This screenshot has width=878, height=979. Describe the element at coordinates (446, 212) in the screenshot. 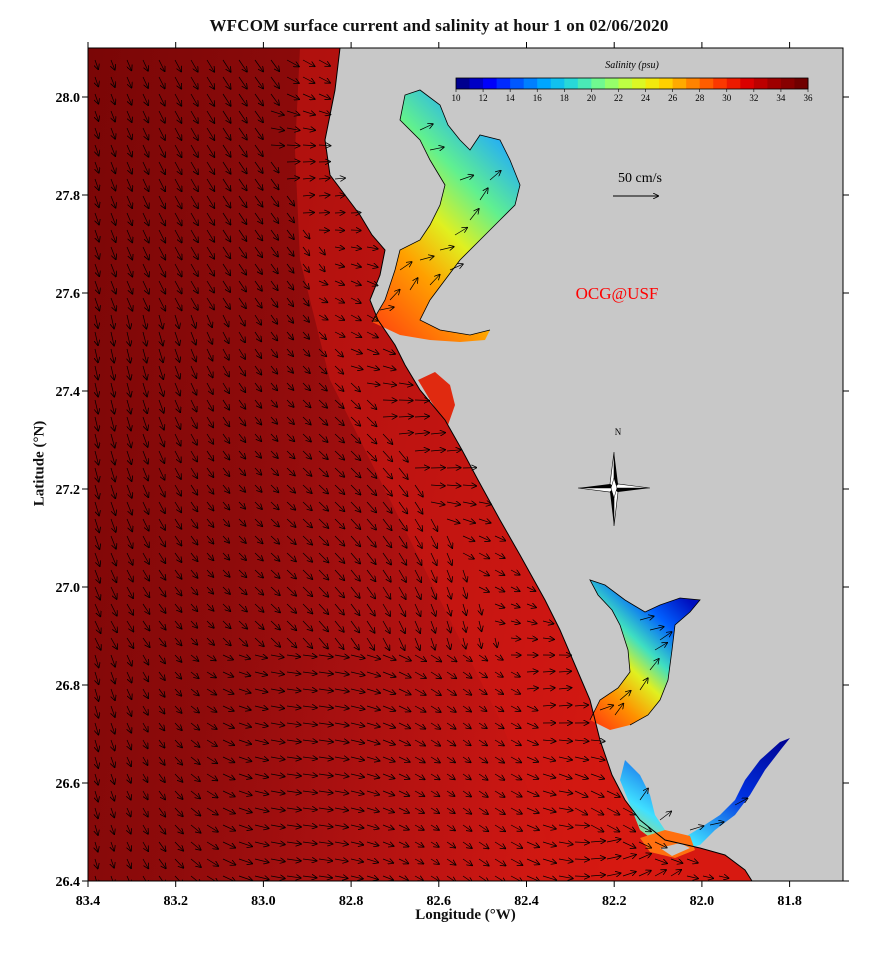

I see `bay-outline` at that location.